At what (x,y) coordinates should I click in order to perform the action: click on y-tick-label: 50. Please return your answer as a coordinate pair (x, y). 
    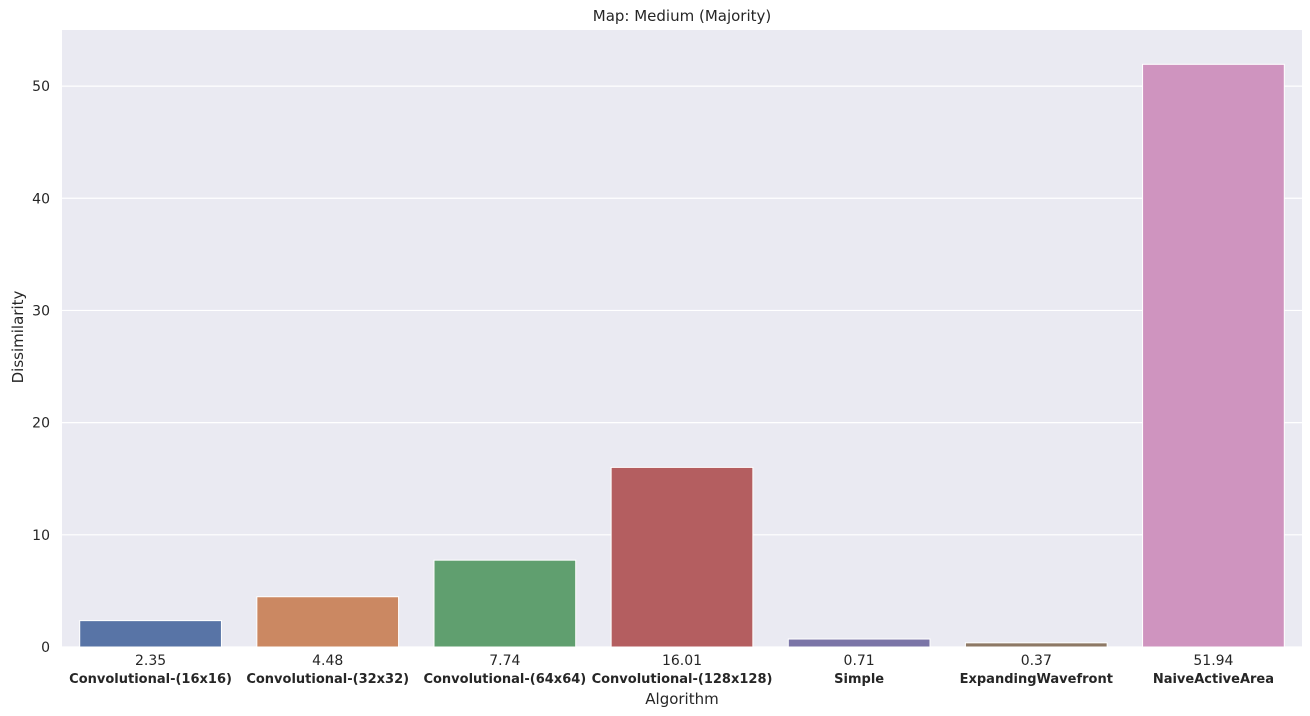
    Looking at the image, I should click on (41, 87).